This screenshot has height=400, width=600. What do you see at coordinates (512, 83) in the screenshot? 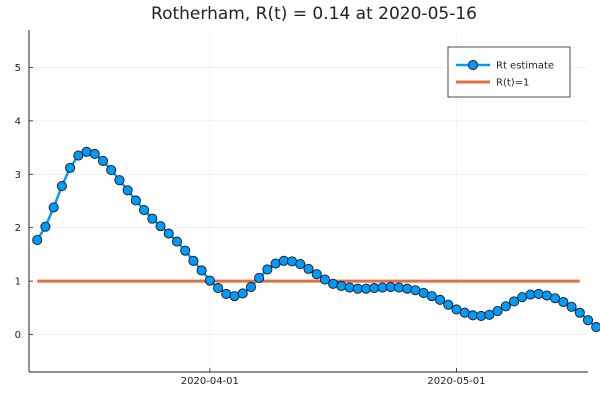
I see `legend-reference-label: R(t)=1` at bounding box center [512, 83].